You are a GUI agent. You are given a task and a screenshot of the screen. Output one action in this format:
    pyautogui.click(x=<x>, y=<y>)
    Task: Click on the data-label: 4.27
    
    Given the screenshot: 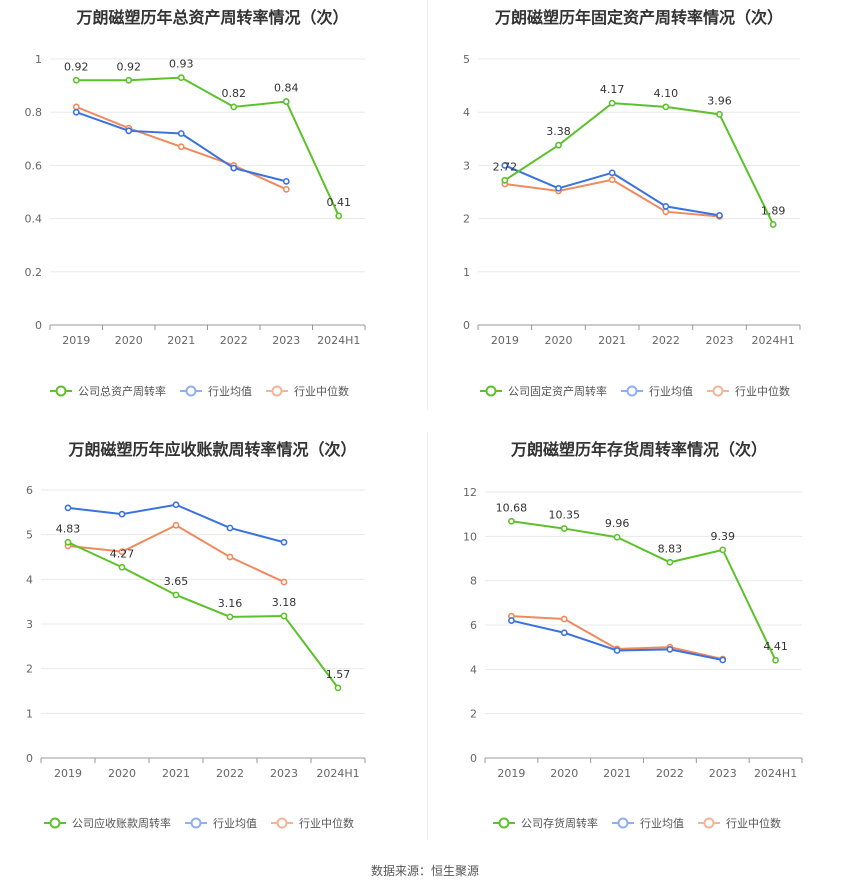 What is the action you would take?
    pyautogui.click(x=122, y=553)
    